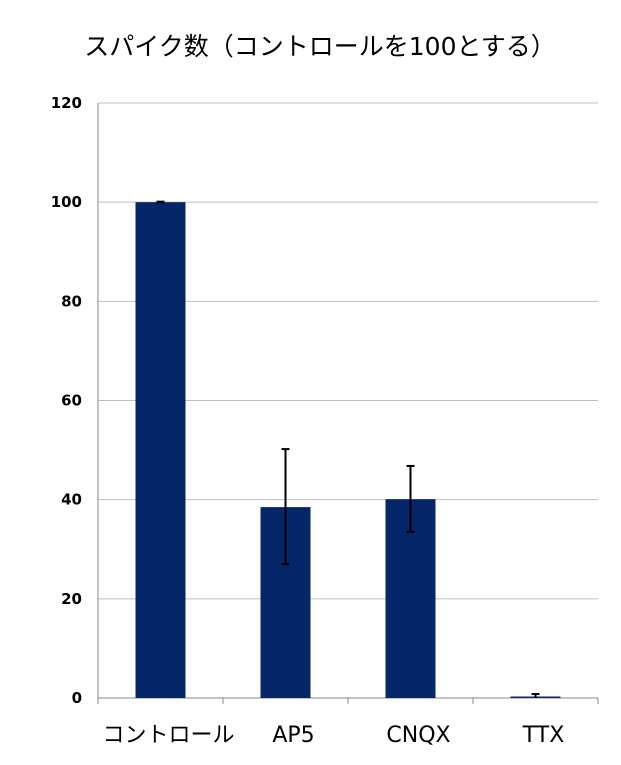 The height and width of the screenshot is (765, 621). Describe the element at coordinates (71, 500) in the screenshot. I see `y-tick-label: 40` at that location.